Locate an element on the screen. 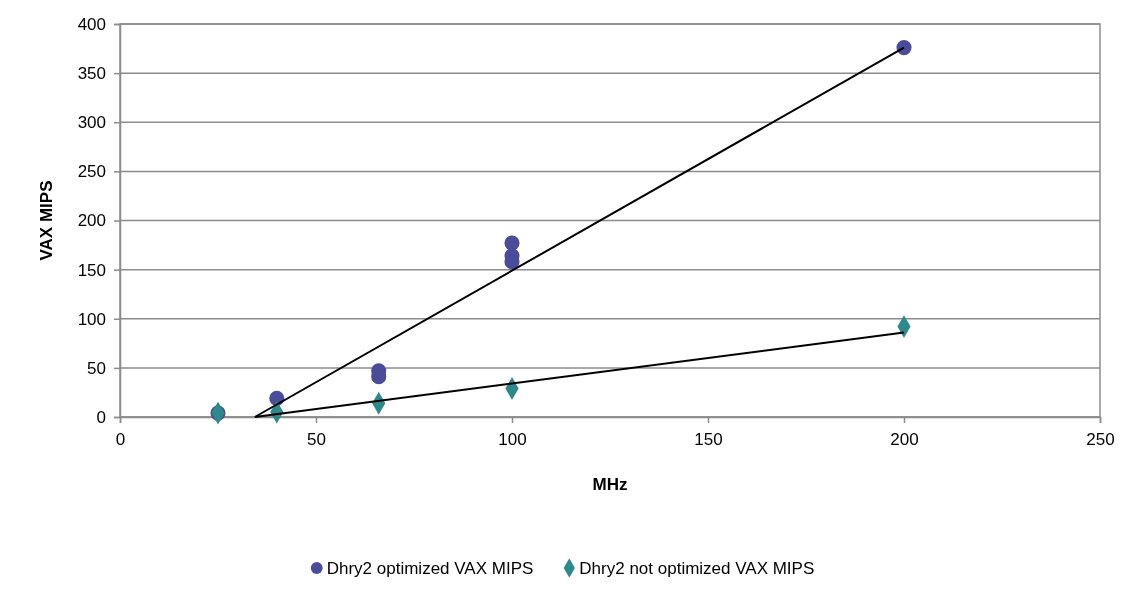 Image resolution: width=1125 pixels, height=597 pixels. y-axis-title: VAX MIPS is located at coordinates (46, 220).